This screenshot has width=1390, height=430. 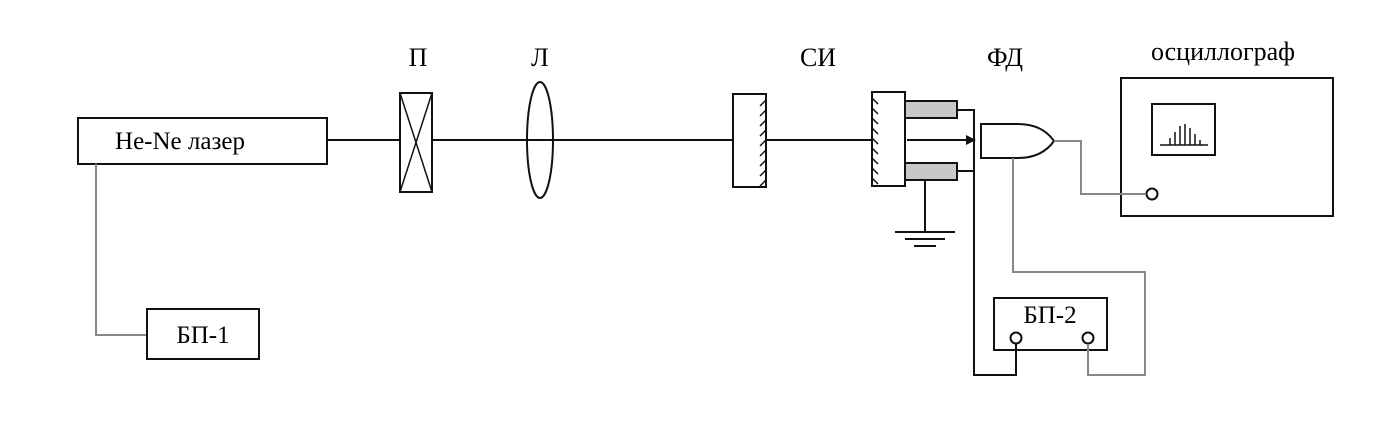 What do you see at coordinates (1223, 51) in the screenshot?
I see `oscilloscope-label: осциллограф` at bounding box center [1223, 51].